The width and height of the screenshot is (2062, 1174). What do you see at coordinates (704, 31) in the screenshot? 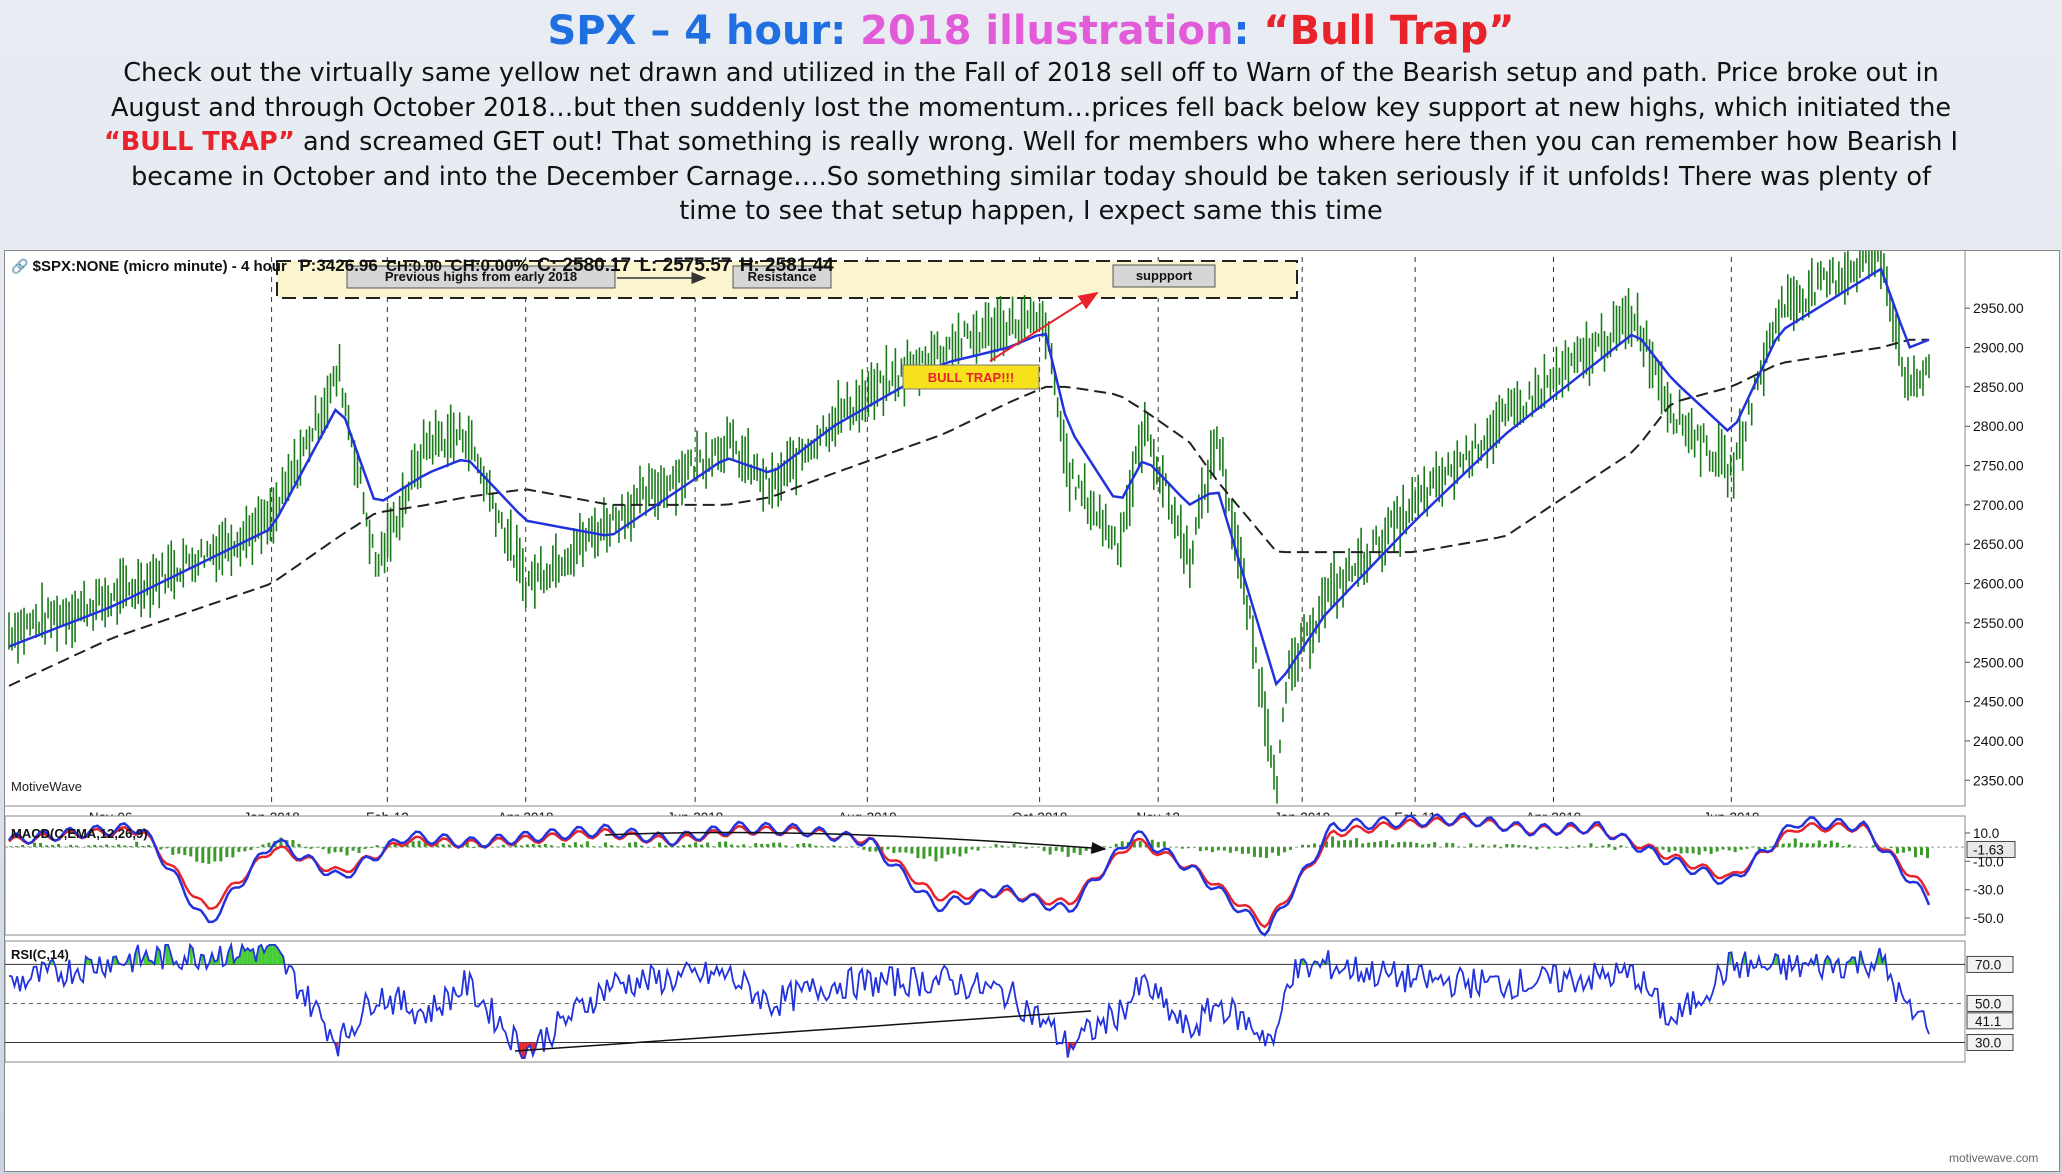
I see `title-part-spx: SPX – 4 hour:` at bounding box center [704, 31].